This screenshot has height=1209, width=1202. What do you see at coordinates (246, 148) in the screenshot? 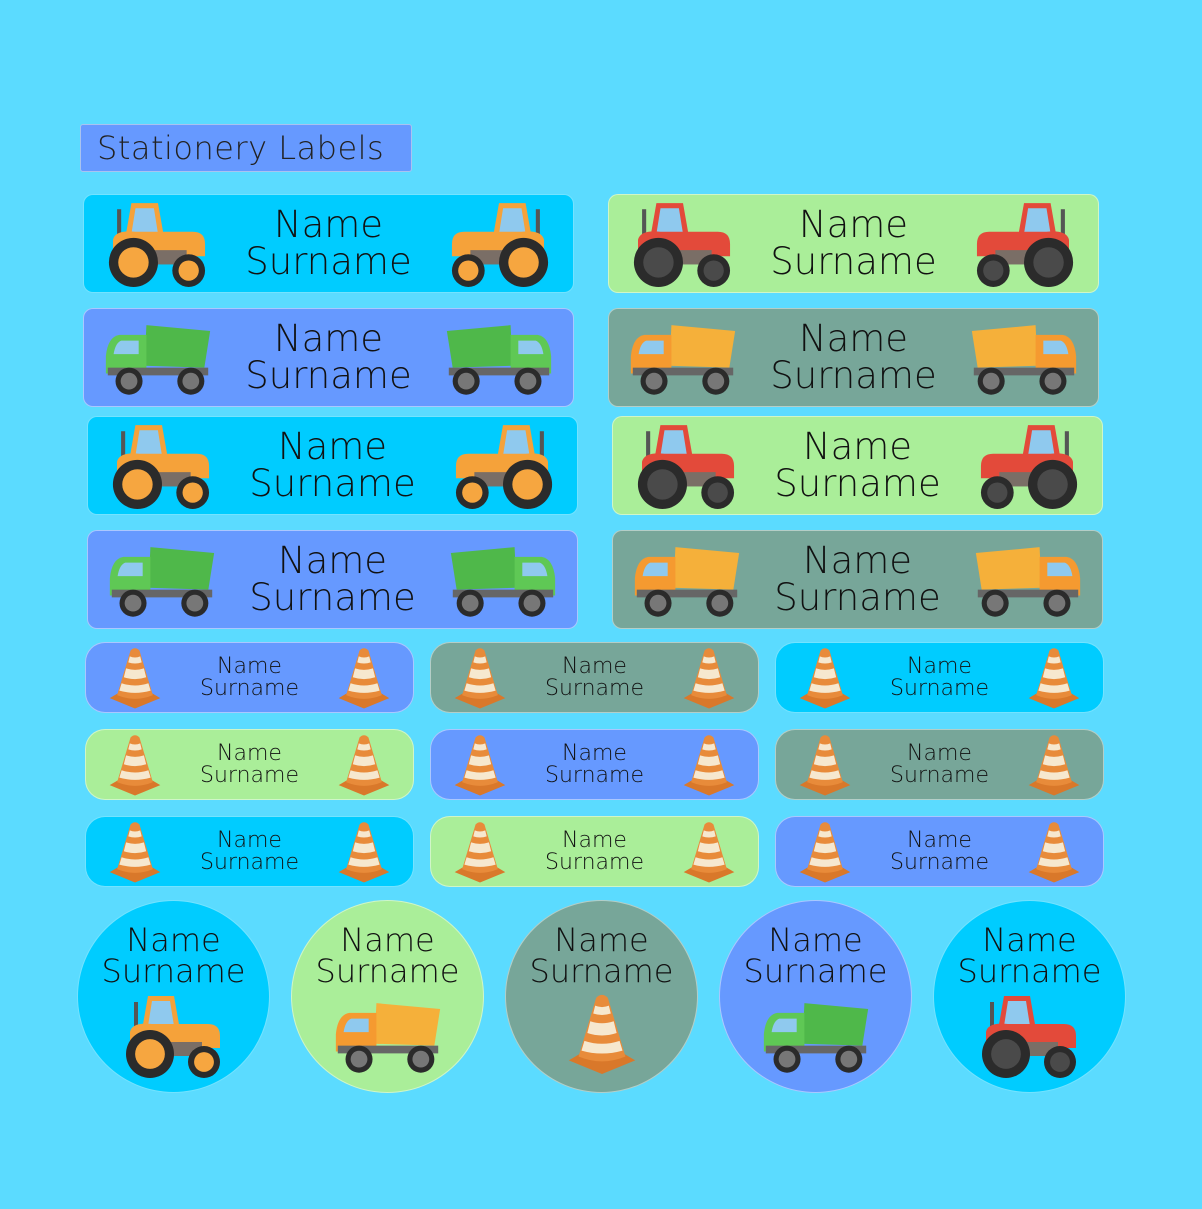
I see `page-title: Stationery Labels` at bounding box center [246, 148].